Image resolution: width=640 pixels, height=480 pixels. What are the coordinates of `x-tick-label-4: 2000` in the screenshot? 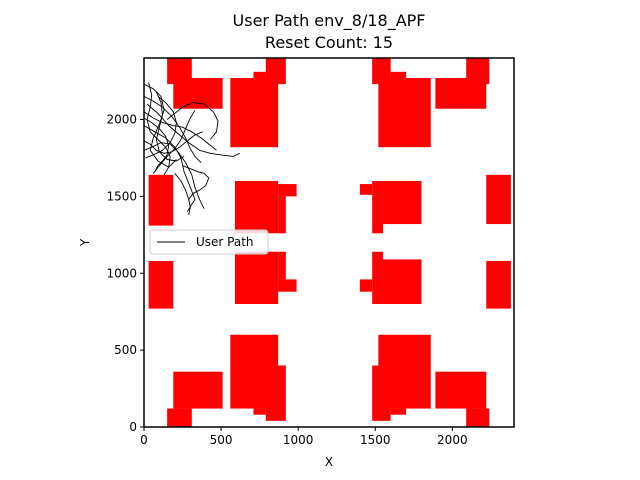 It's located at (452, 440).